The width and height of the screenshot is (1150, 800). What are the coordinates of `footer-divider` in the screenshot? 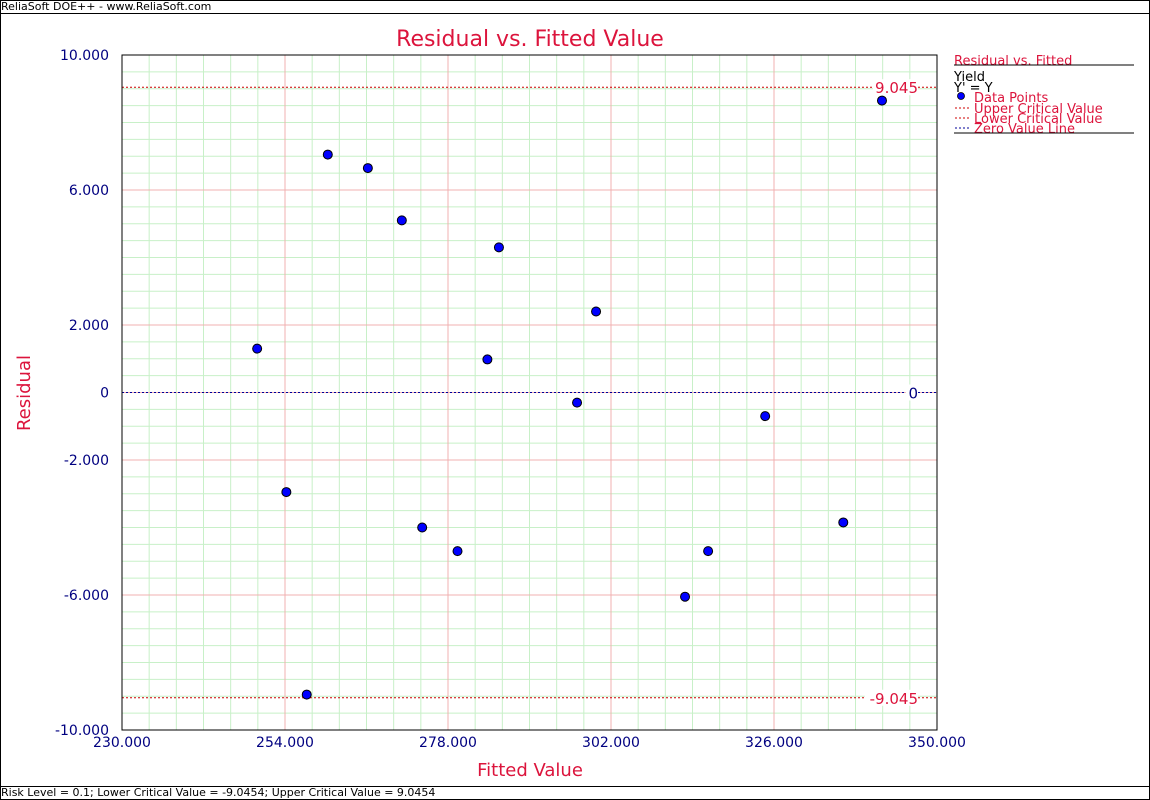 It's located at (575, 786).